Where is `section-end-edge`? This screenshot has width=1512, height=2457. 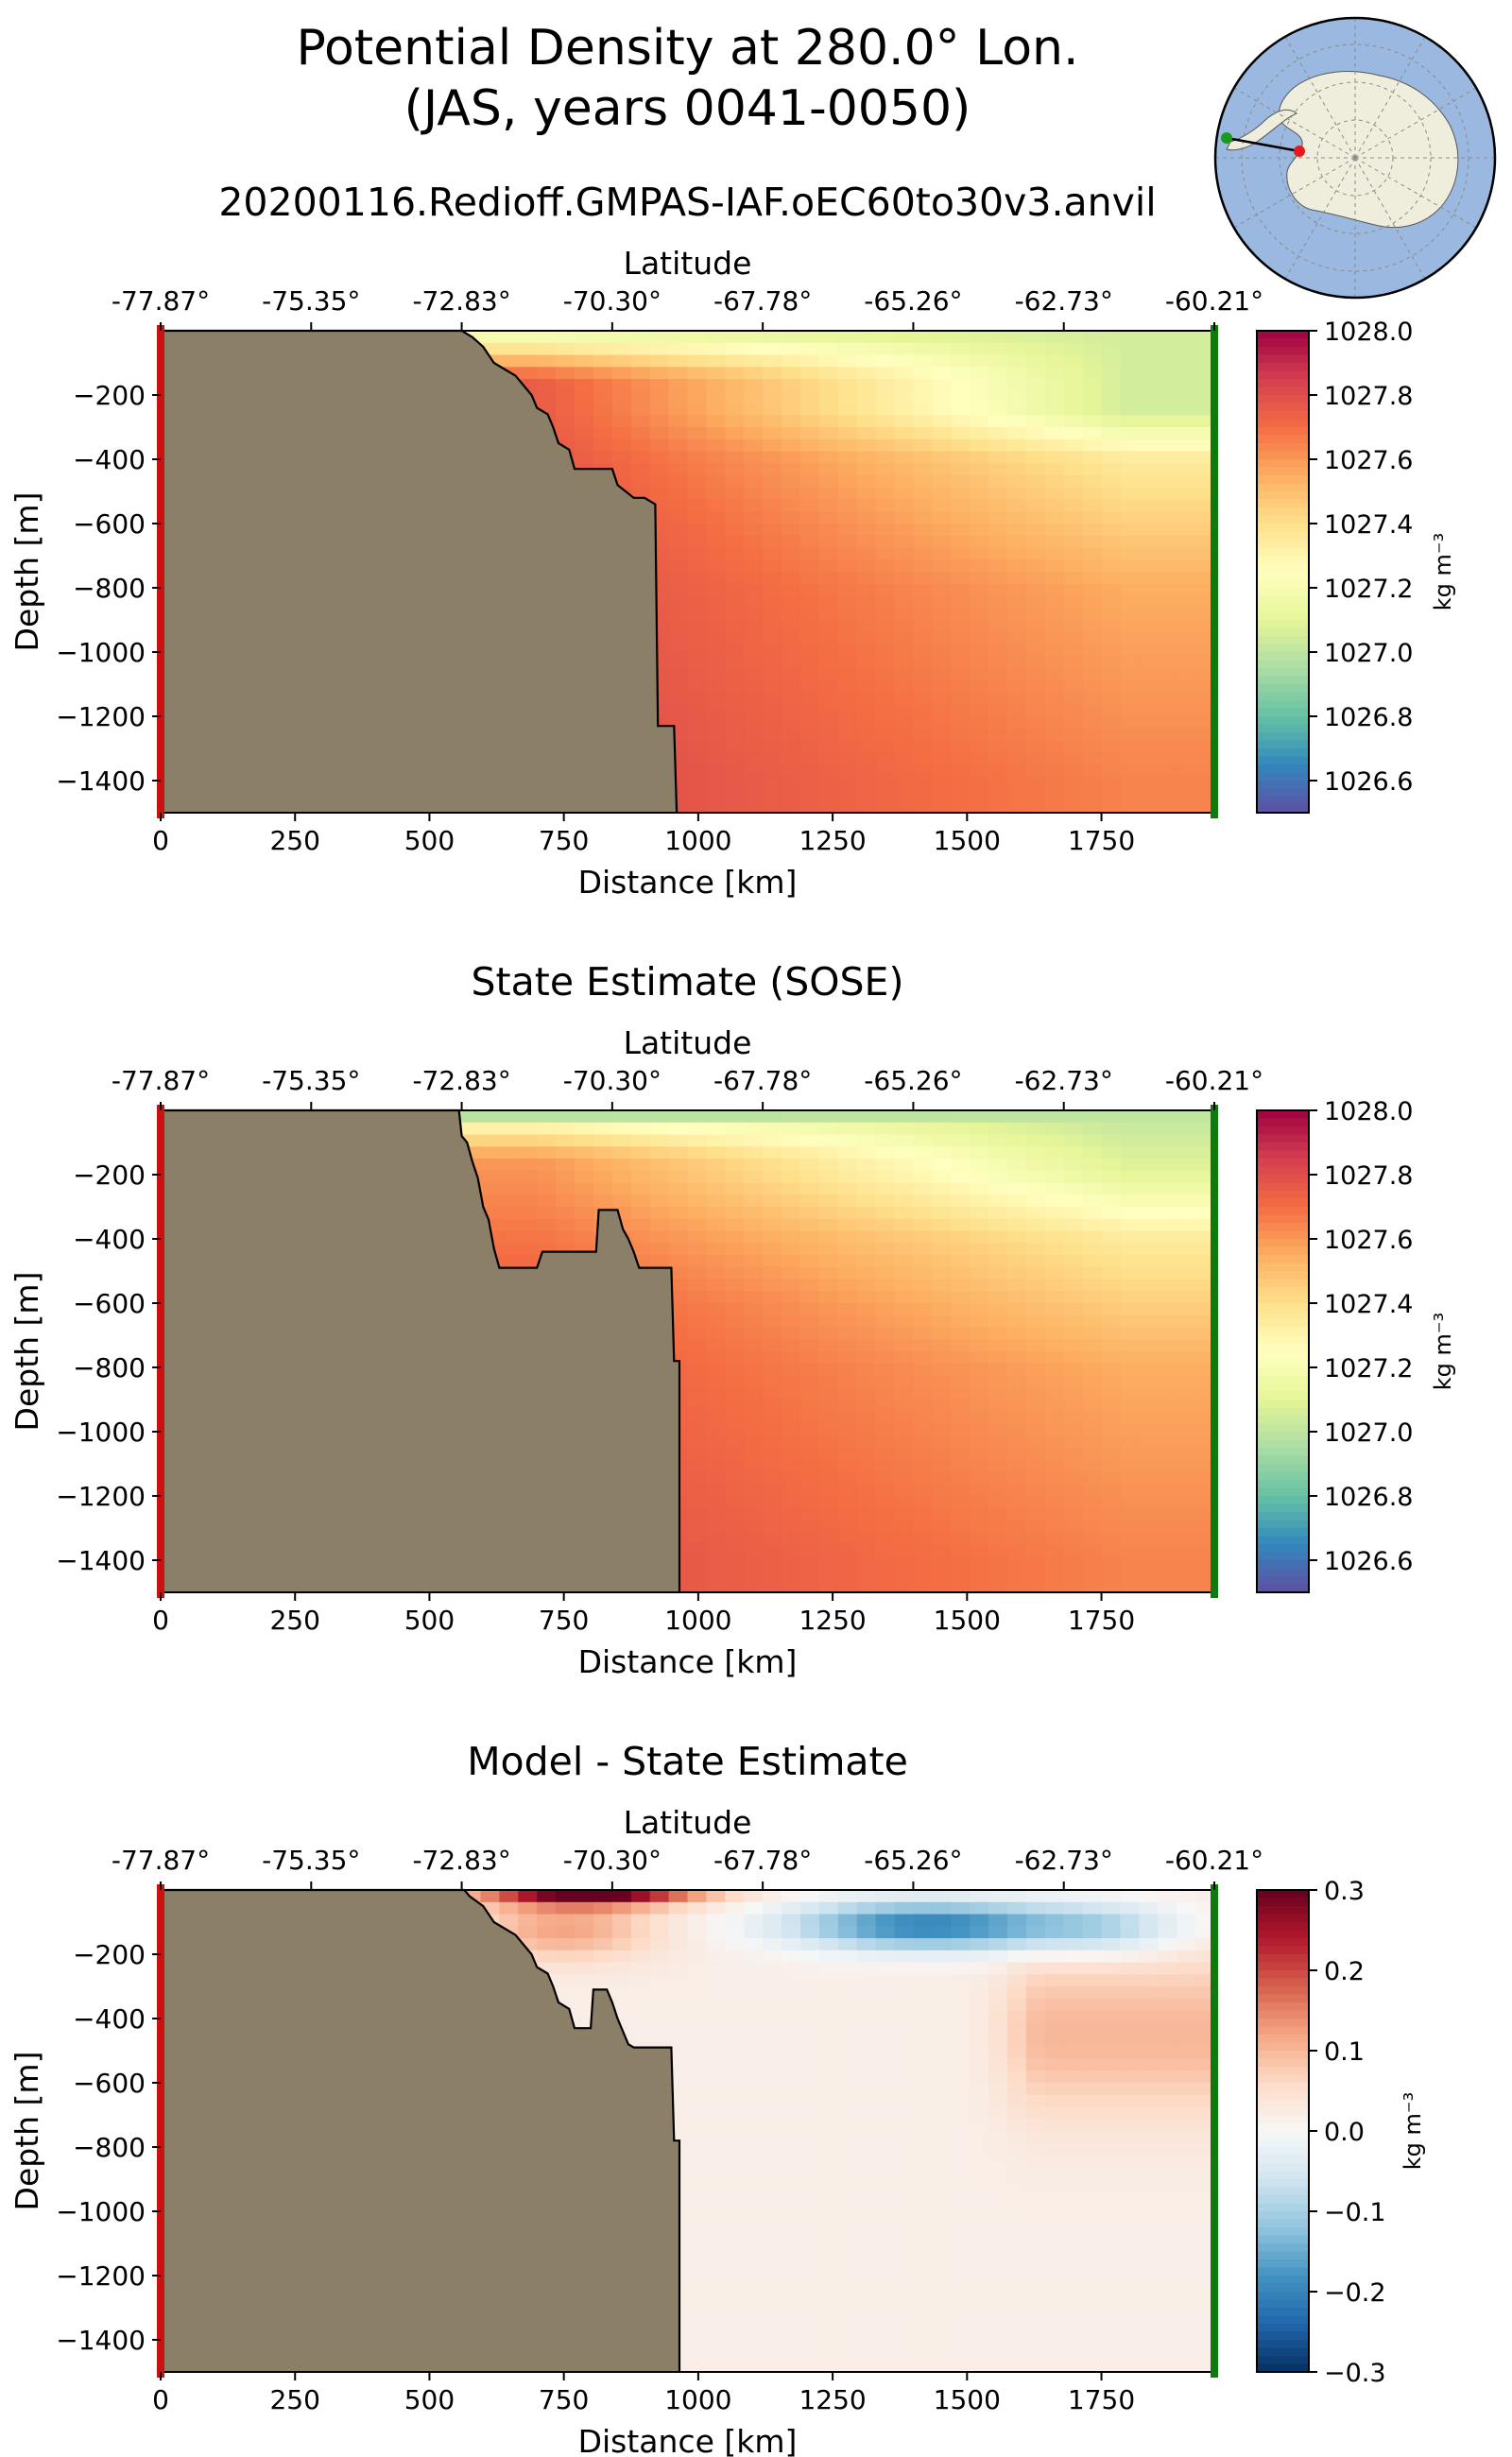
section-end-edge is located at coordinates (1214, 1351).